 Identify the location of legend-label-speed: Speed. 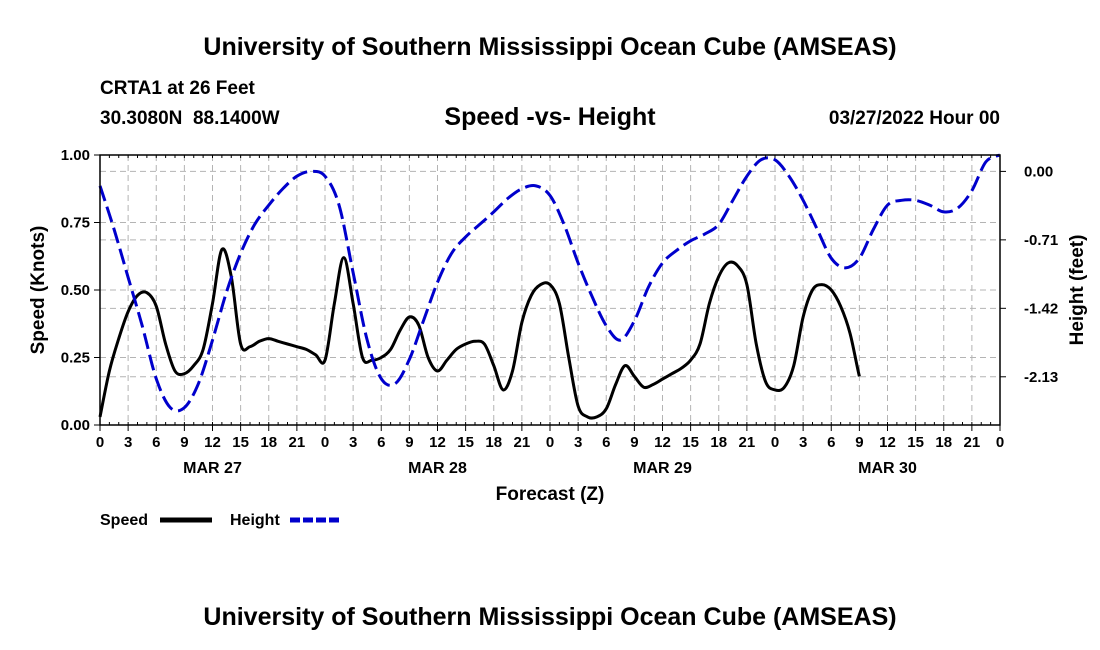
(124, 520).